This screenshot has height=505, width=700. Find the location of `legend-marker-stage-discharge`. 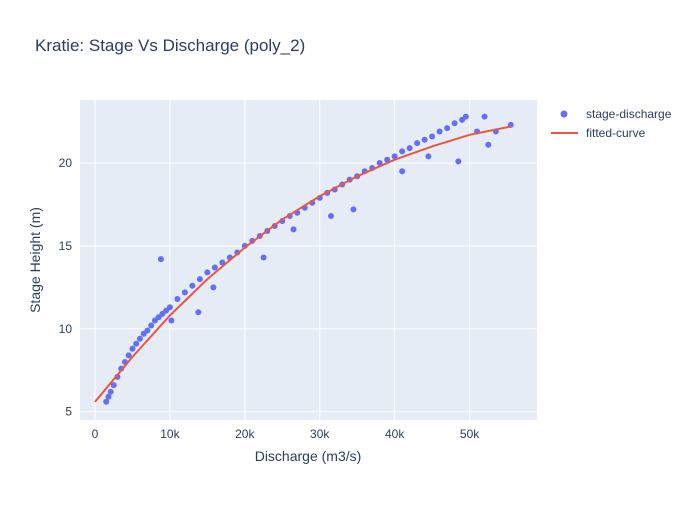

legend-marker-stage-discharge is located at coordinates (564, 114).